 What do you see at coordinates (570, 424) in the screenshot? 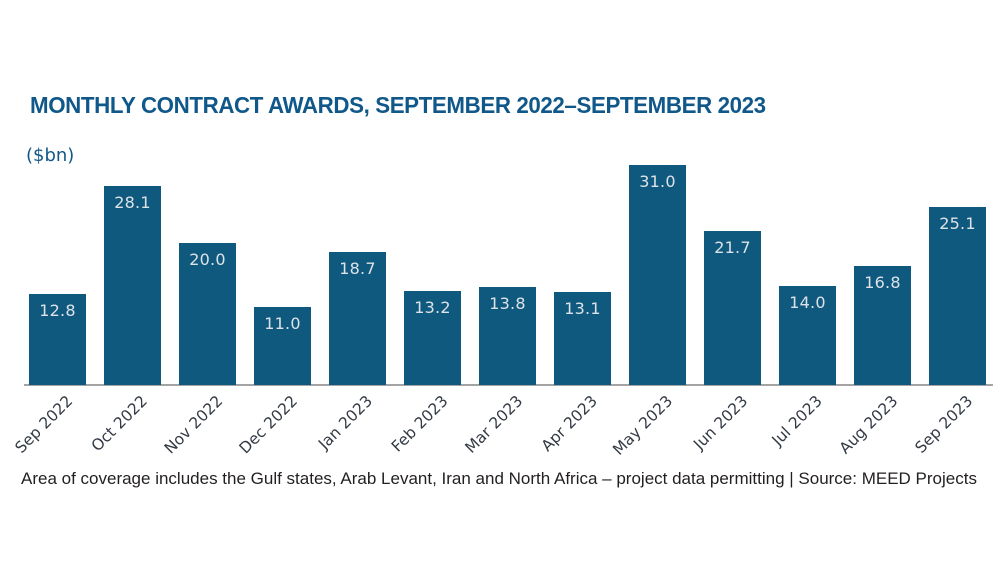
I see `x-tick-label: Apr 2023` at bounding box center [570, 424].